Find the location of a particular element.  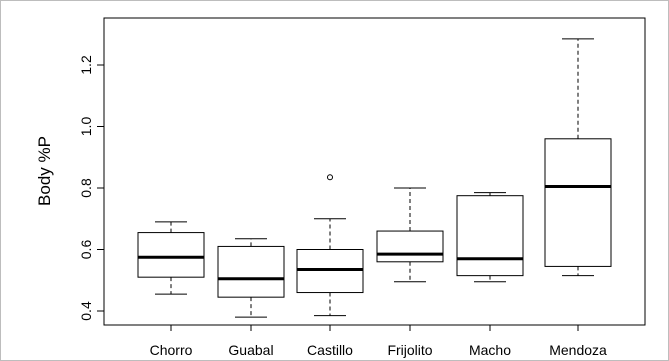

y-axis: 0.4 0.6 0.8 1.0 1.2 is located at coordinates (91, 188).